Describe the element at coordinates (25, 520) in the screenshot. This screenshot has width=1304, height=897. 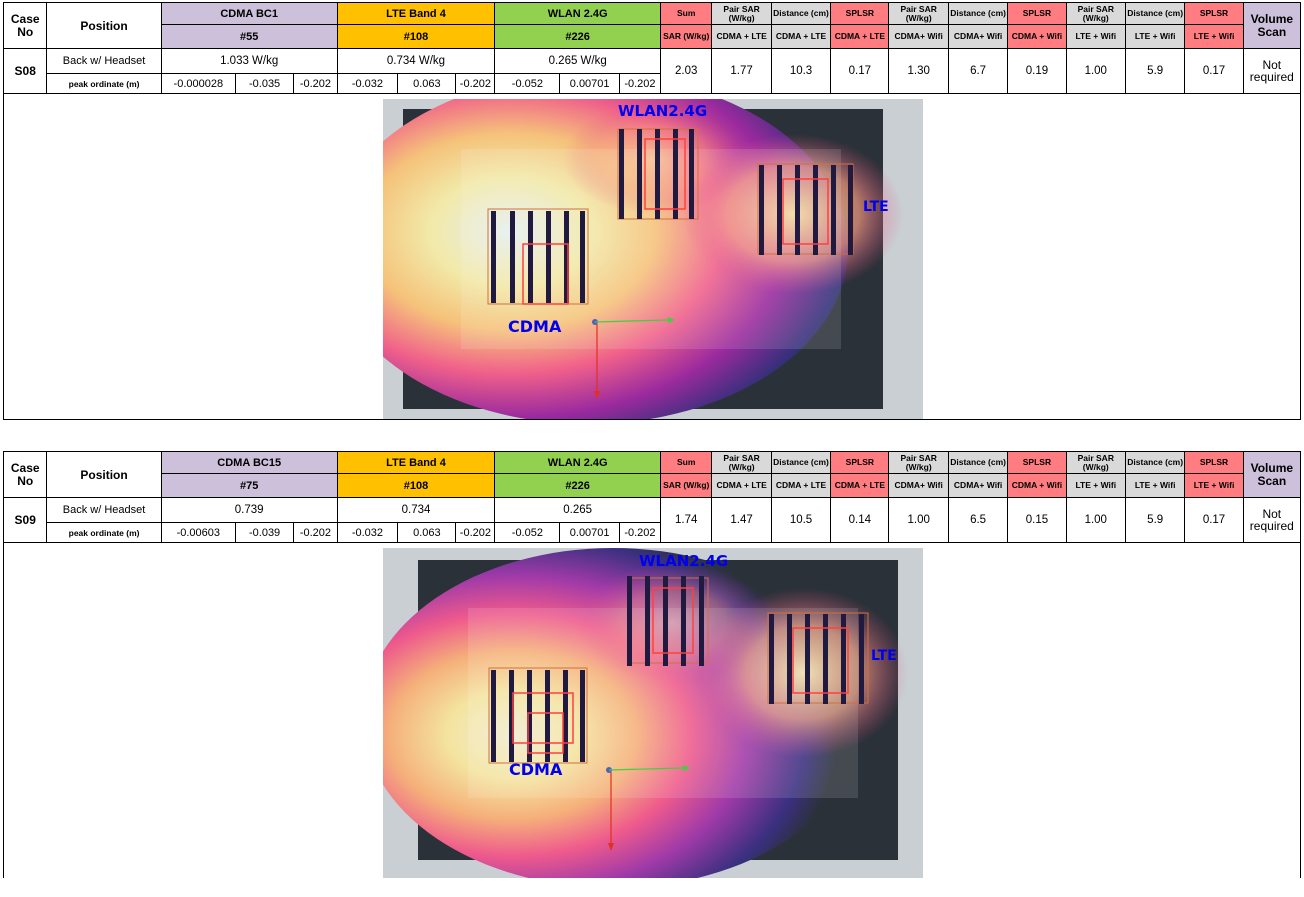
I see `case-id: S09` at that location.